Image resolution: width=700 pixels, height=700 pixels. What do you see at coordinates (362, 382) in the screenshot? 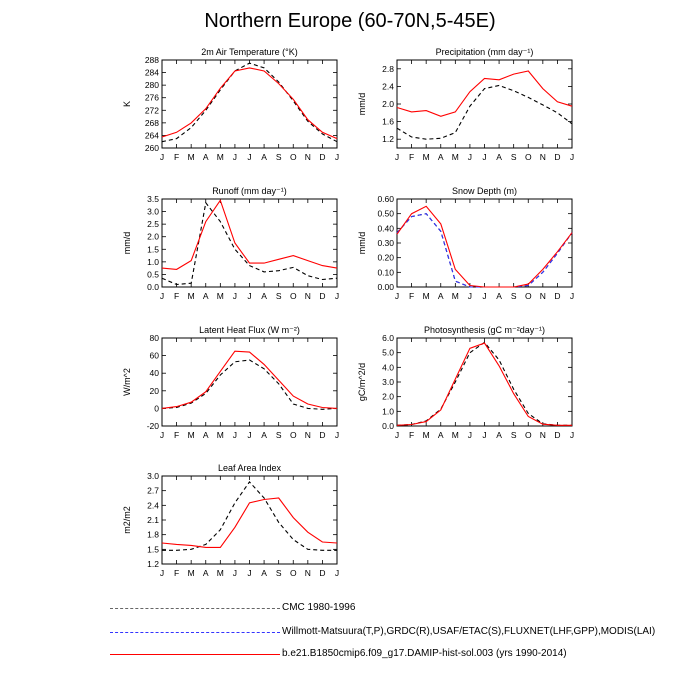
I see `y-axis-label: gC/m^2/d` at bounding box center [362, 382].